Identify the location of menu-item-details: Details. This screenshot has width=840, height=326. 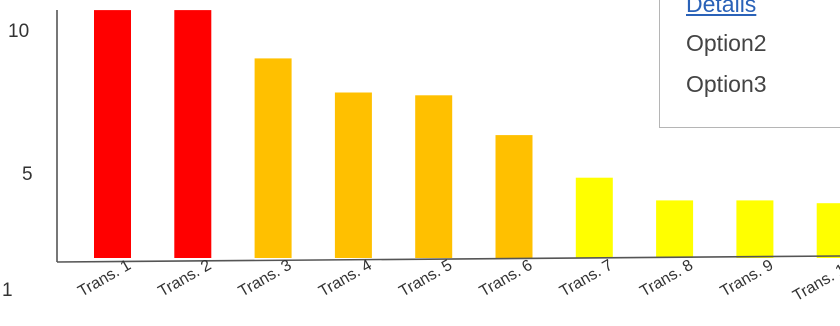
(721, 8).